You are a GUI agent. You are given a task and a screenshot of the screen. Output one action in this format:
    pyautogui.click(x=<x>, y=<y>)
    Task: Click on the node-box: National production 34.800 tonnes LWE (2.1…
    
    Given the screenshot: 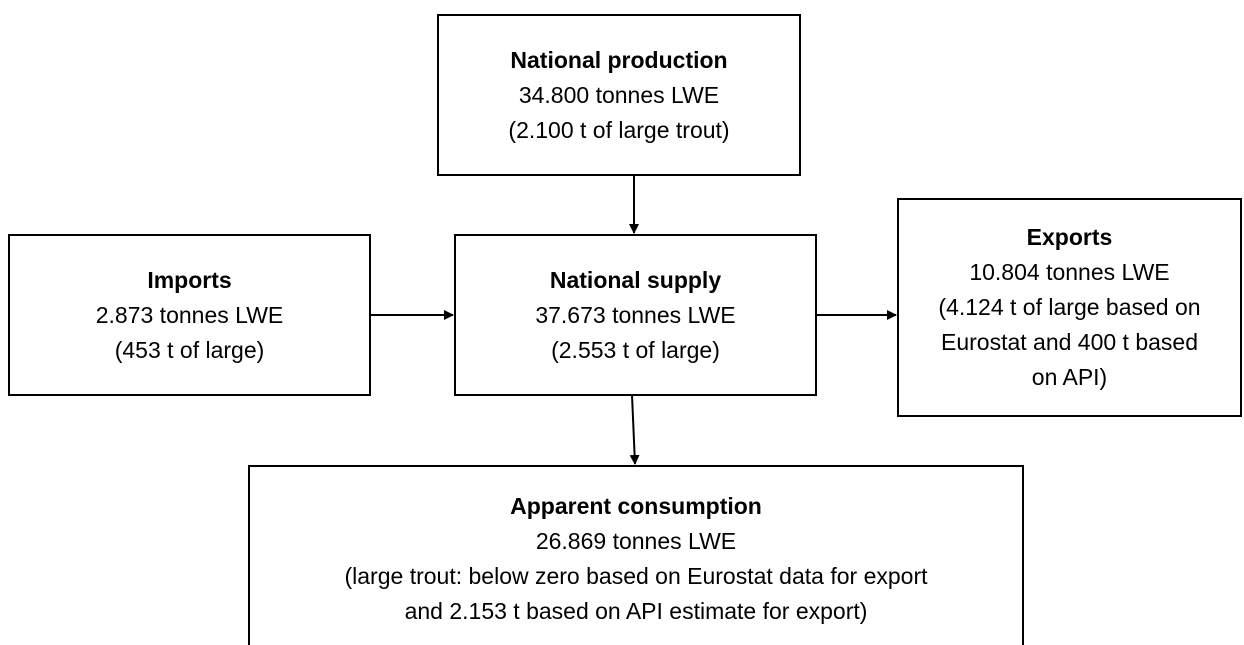 What is the action you would take?
    pyautogui.click(x=619, y=95)
    